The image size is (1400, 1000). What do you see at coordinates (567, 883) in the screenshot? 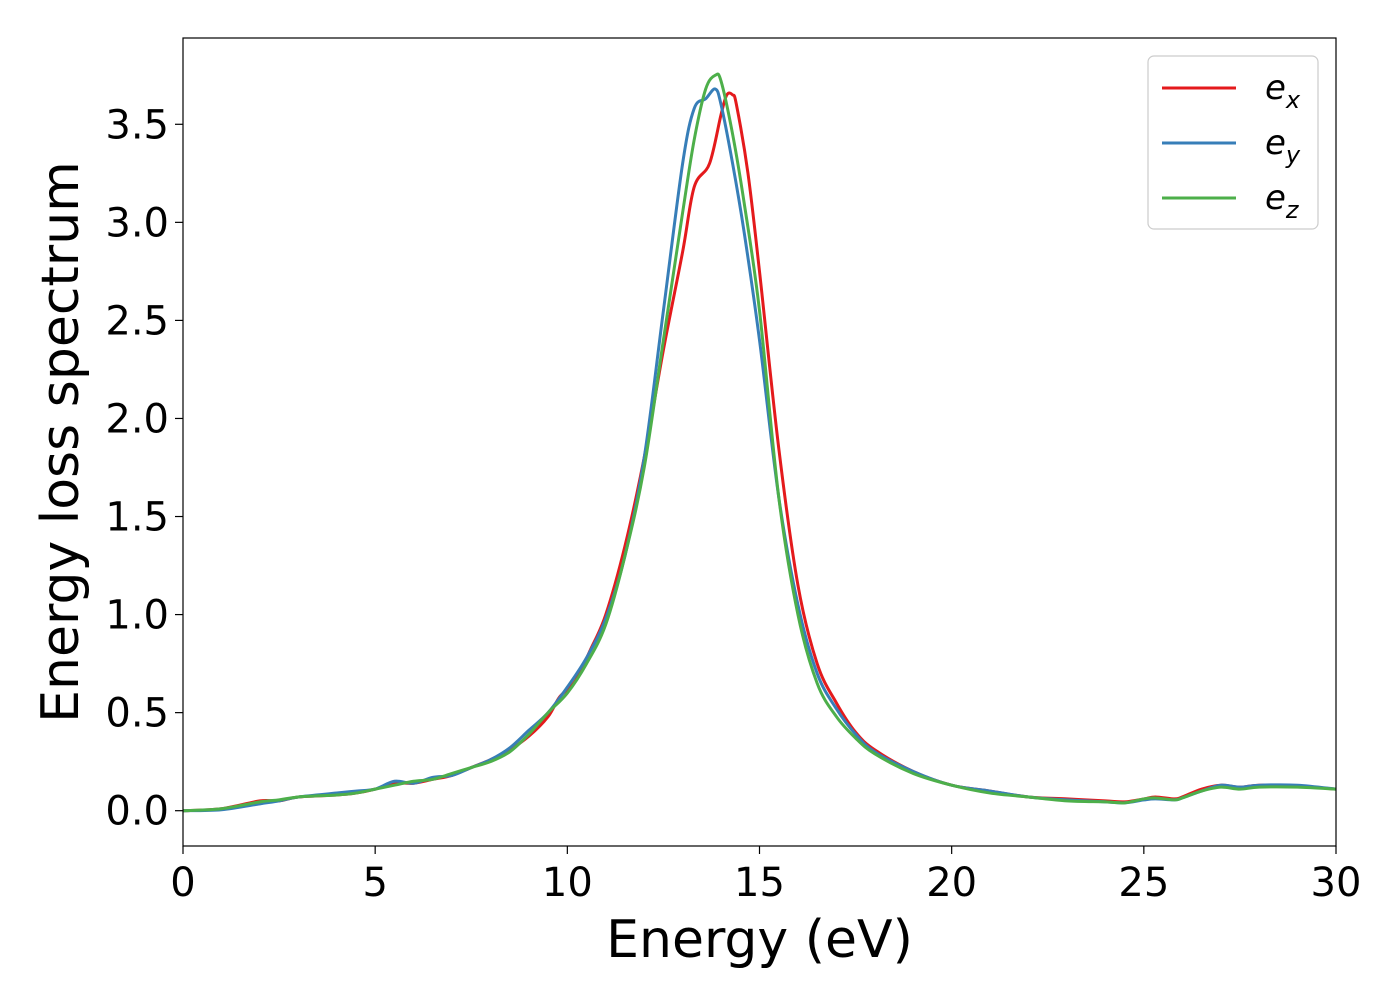
I see `x-tick-label: 10` at bounding box center [567, 883].